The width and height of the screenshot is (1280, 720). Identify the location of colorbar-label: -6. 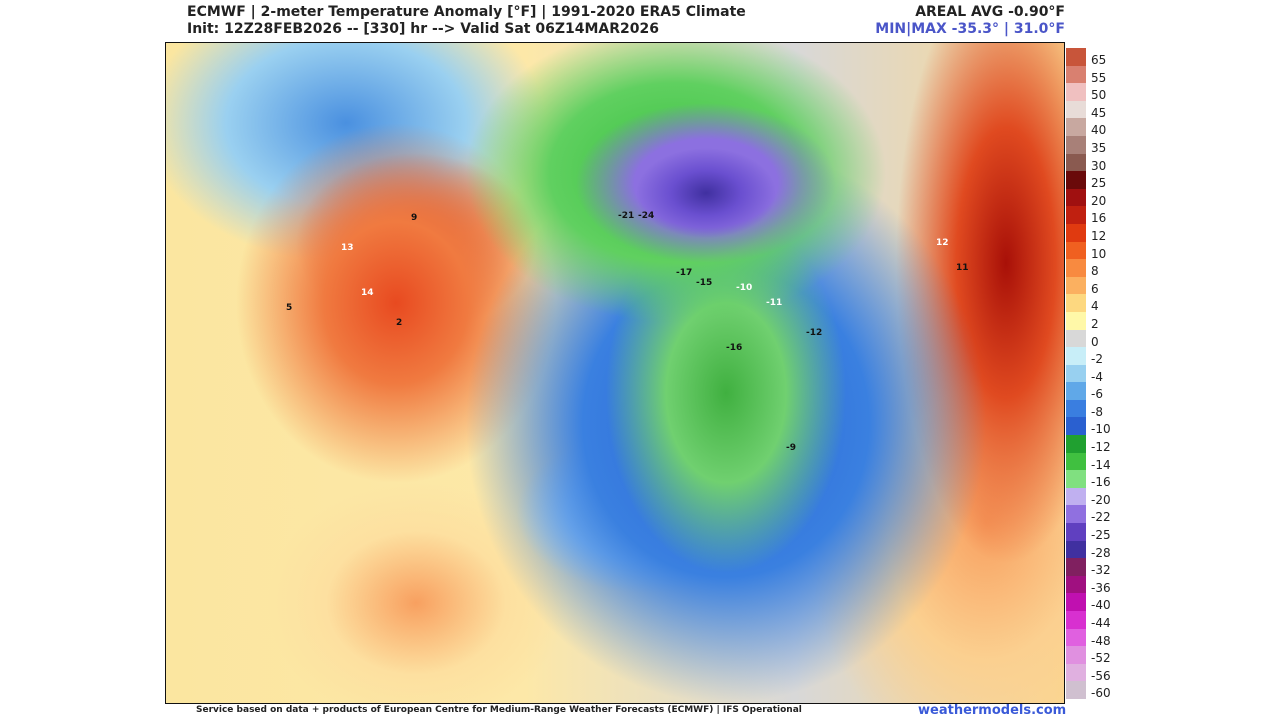
(1097, 394).